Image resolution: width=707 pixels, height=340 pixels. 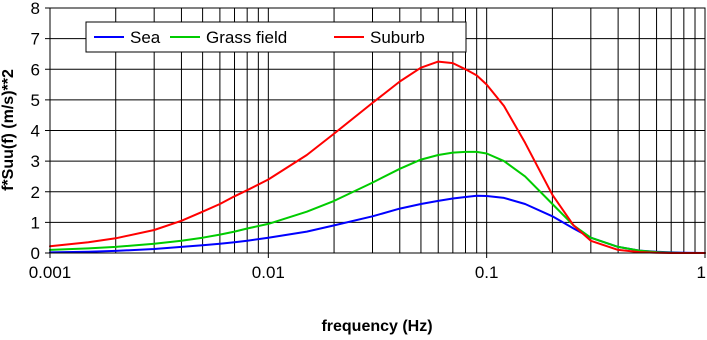 What do you see at coordinates (145, 37) in the screenshot?
I see `legend-label-sea: Sea` at bounding box center [145, 37].